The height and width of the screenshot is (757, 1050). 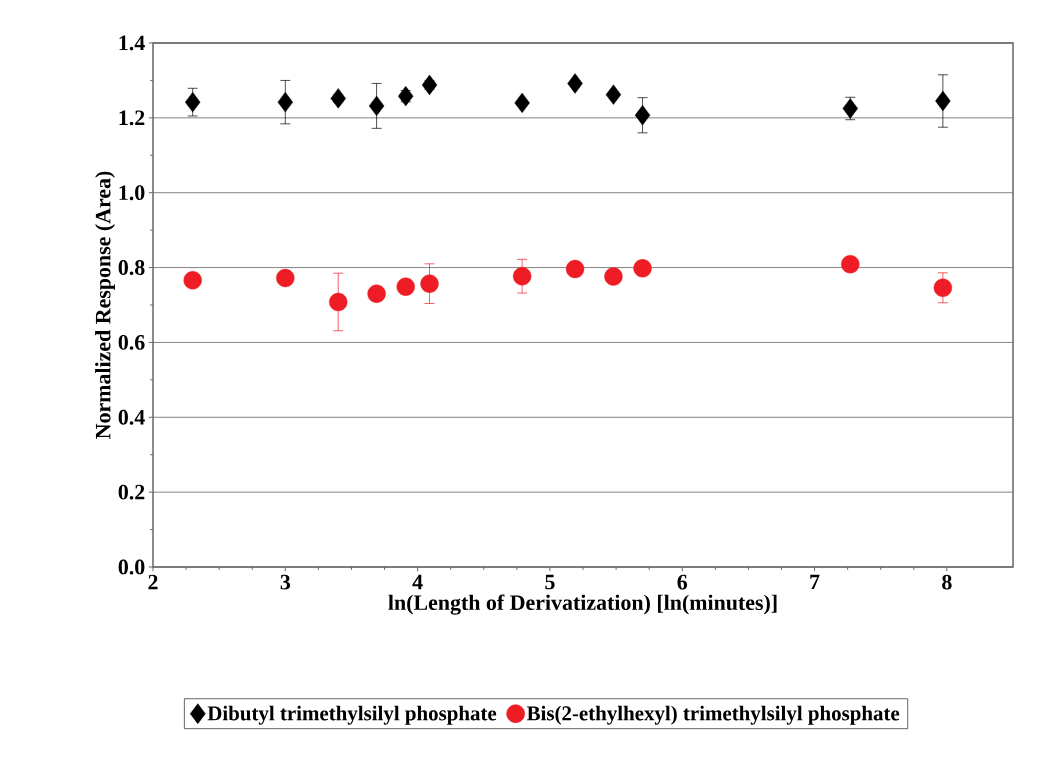 What do you see at coordinates (132, 118) in the screenshot?
I see `y-tick-label: 1.2` at bounding box center [132, 118].